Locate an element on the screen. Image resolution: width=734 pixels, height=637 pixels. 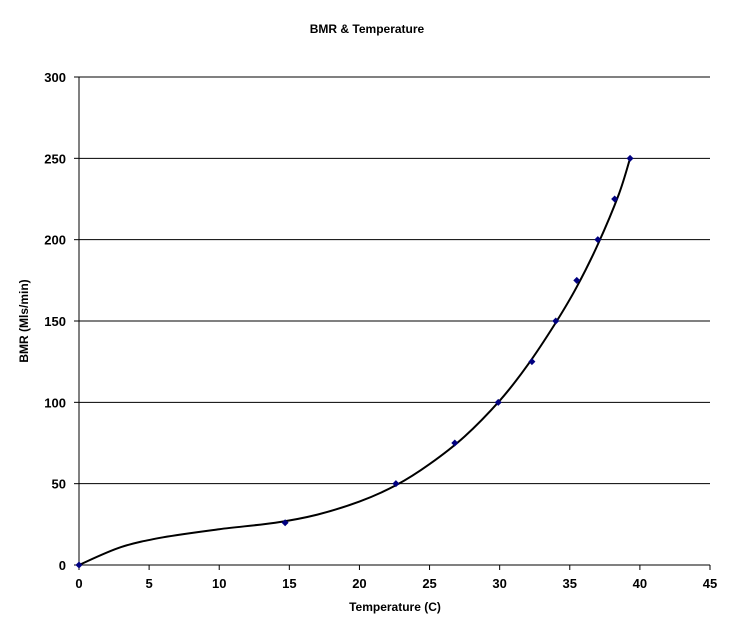
x-tick-label: 45 is located at coordinates (710, 583).